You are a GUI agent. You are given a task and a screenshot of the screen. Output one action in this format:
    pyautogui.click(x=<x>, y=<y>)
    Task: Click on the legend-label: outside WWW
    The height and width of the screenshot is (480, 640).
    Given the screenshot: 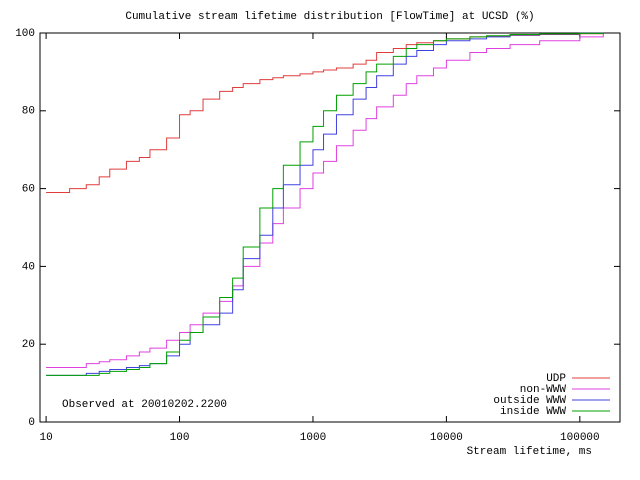 What is the action you would take?
    pyautogui.click(x=529, y=401)
    